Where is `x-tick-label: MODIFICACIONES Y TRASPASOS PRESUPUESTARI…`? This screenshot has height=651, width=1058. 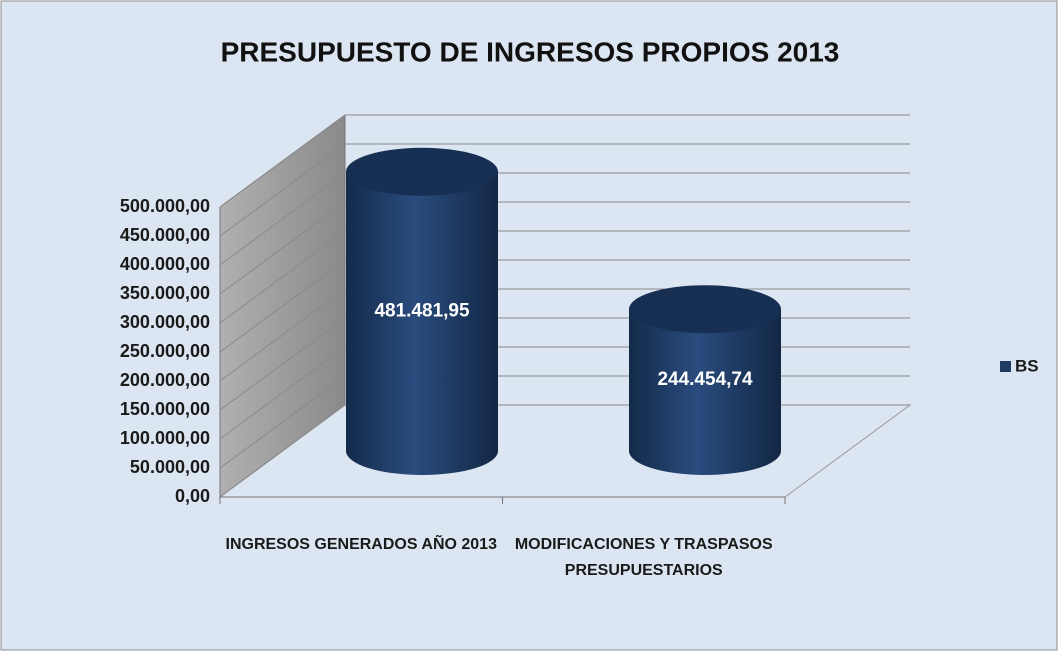 x-tick-label: MODIFICACIONES Y TRASPASOS PRESUPUESTARI… is located at coordinates (643, 557).